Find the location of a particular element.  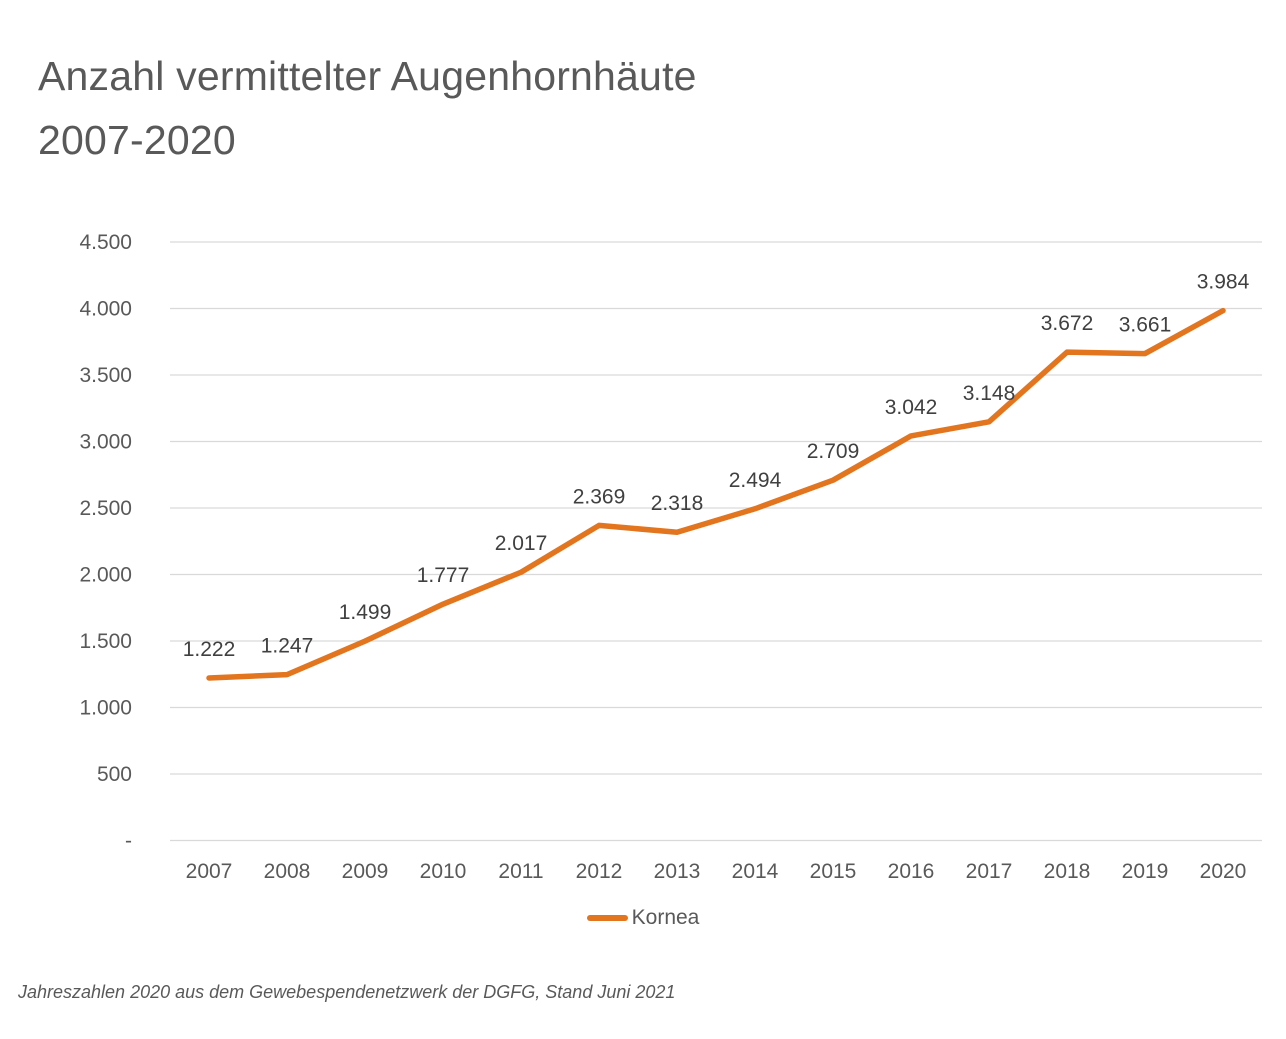

x-tick-label: 2007 is located at coordinates (209, 871).